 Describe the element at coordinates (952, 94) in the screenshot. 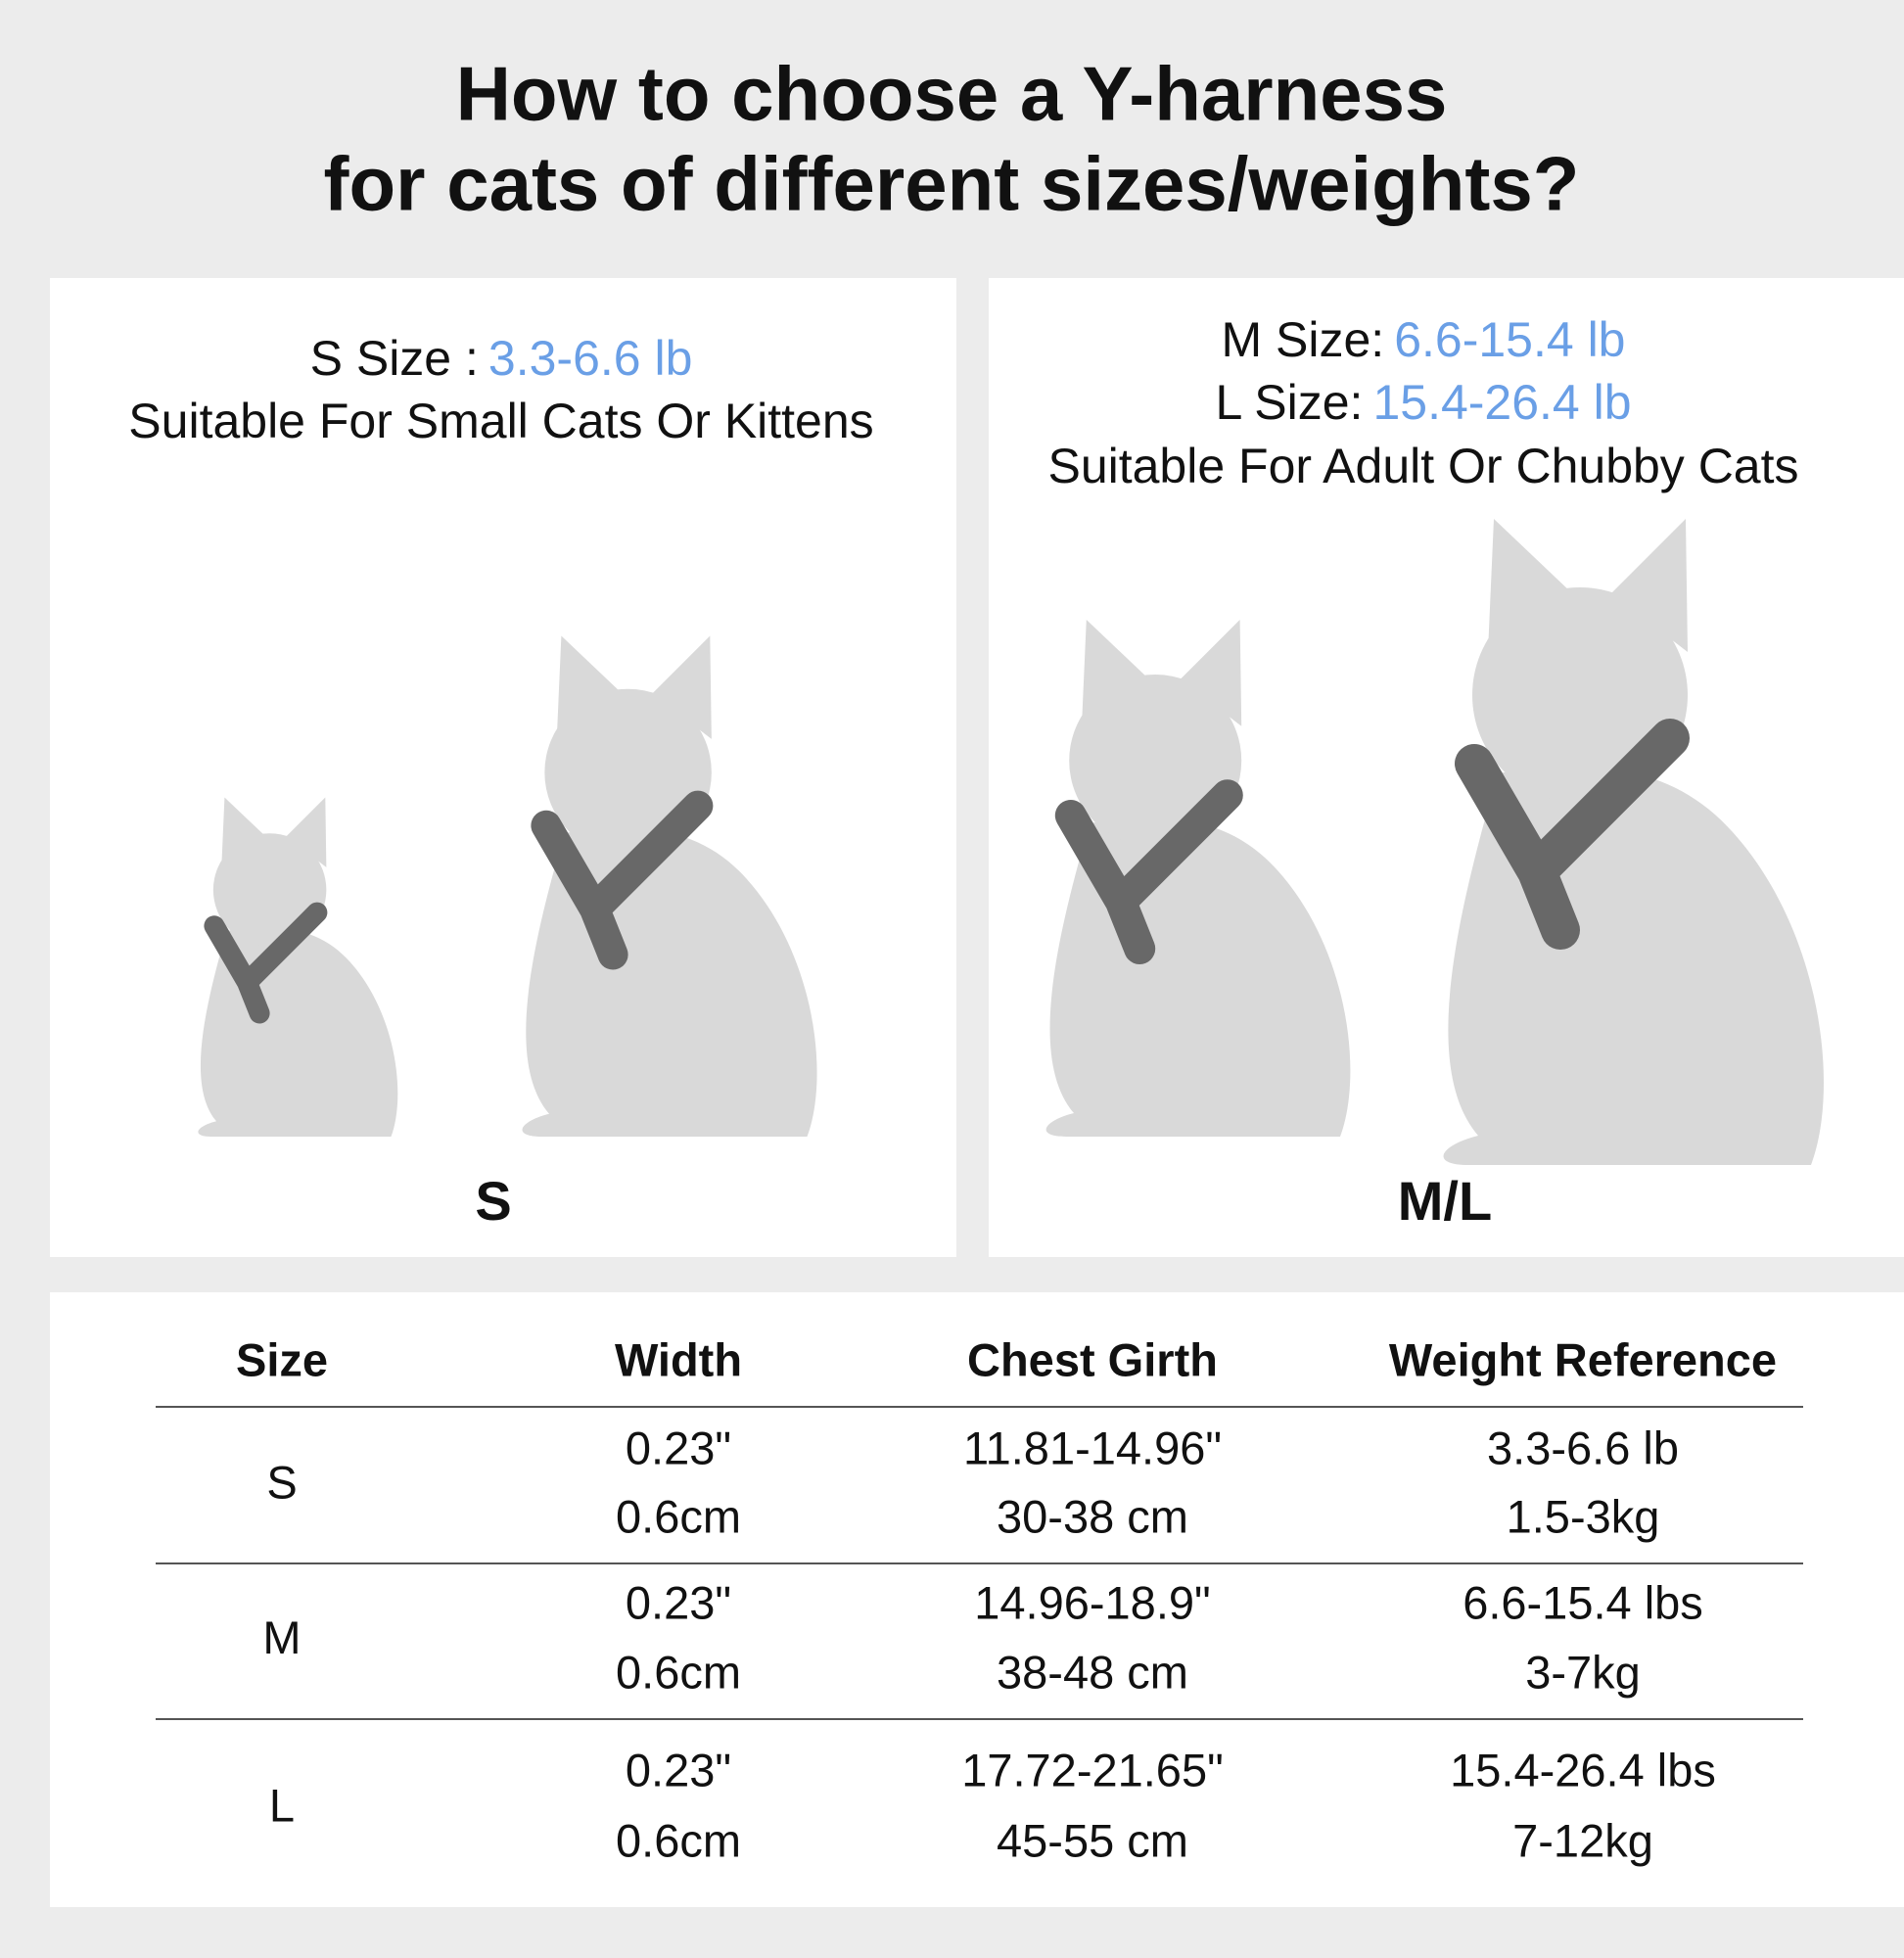

I see `title: How to choose a Y-harness` at that location.